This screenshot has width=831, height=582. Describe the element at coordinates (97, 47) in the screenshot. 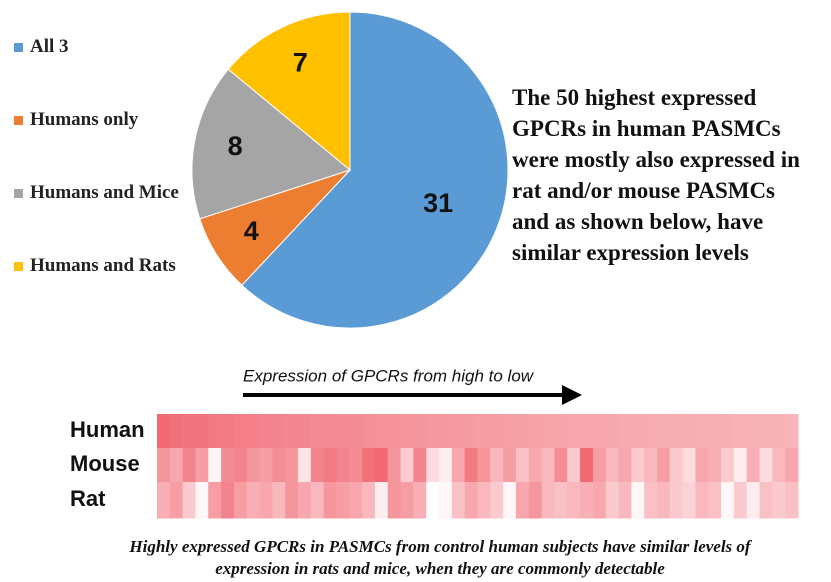

I see `legend-item: All 3` at that location.